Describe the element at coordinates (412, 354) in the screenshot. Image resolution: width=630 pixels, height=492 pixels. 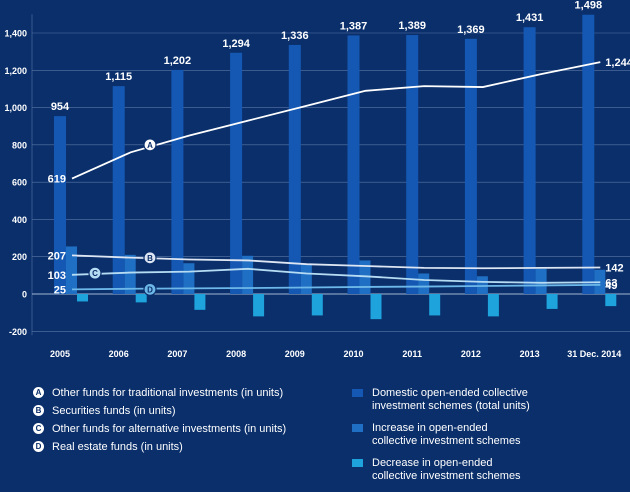
I see `x-tick-label: 2011` at that location.